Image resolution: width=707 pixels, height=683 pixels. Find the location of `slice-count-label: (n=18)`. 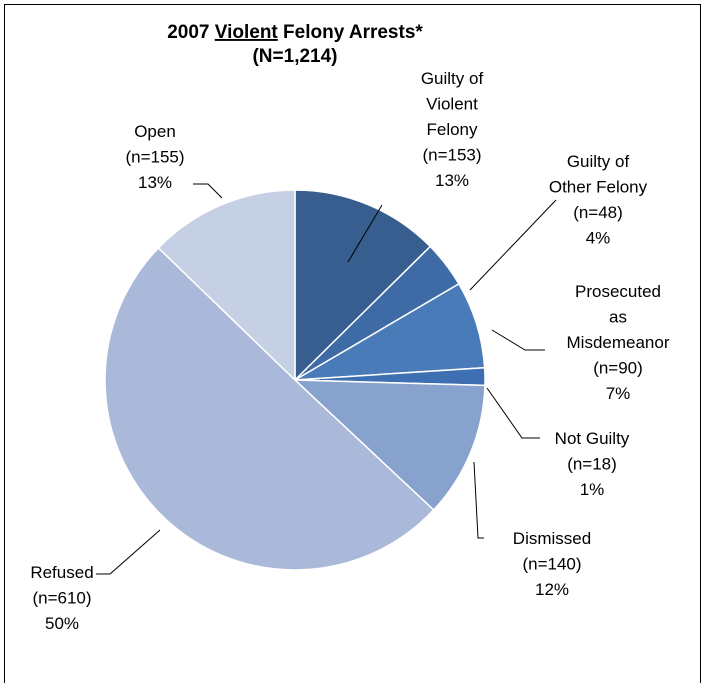

slice-count-label: (n=18) is located at coordinates (592, 464).